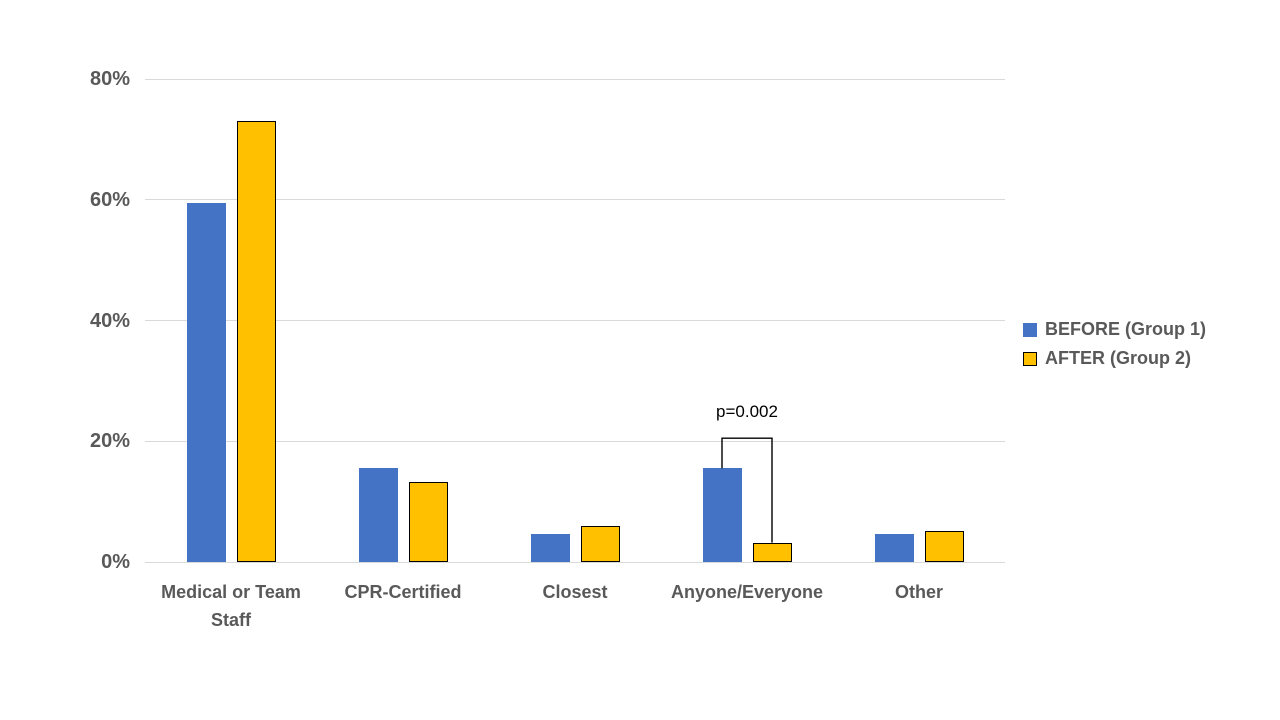  What do you see at coordinates (575, 592) in the screenshot?
I see `x-axis-label-closest: Closest` at bounding box center [575, 592].